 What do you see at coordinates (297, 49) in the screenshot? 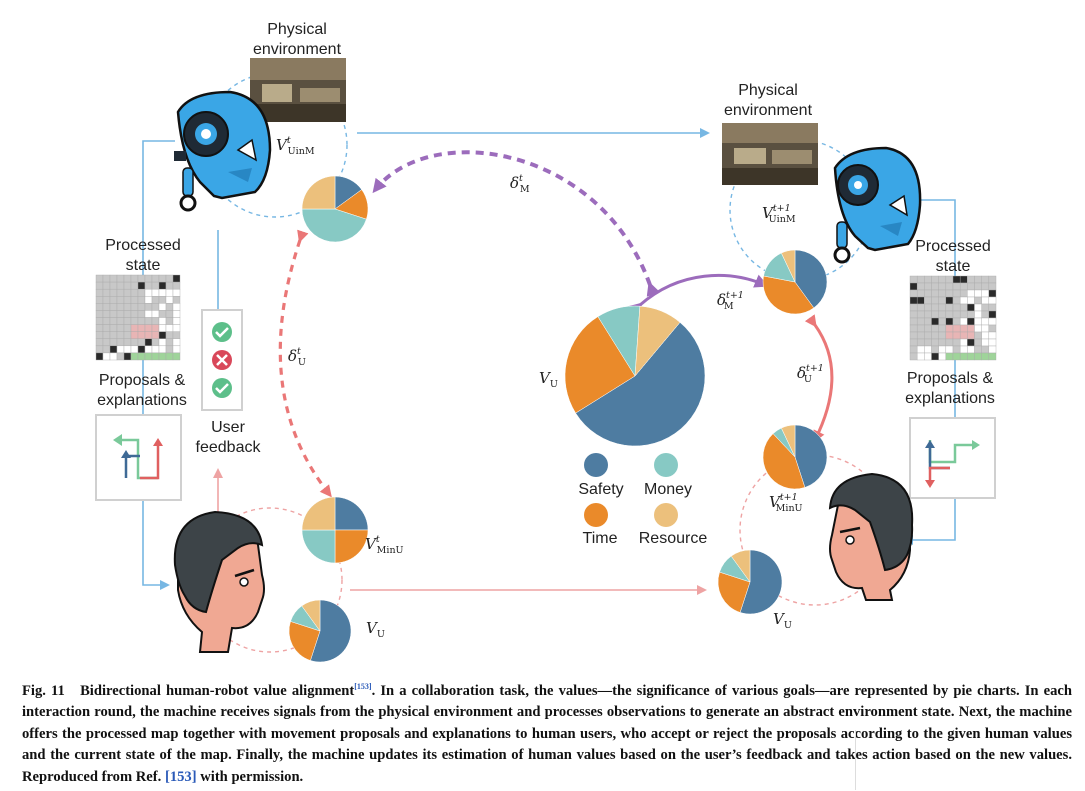
I see `phys-env-label-left-2: environment` at bounding box center [297, 49].